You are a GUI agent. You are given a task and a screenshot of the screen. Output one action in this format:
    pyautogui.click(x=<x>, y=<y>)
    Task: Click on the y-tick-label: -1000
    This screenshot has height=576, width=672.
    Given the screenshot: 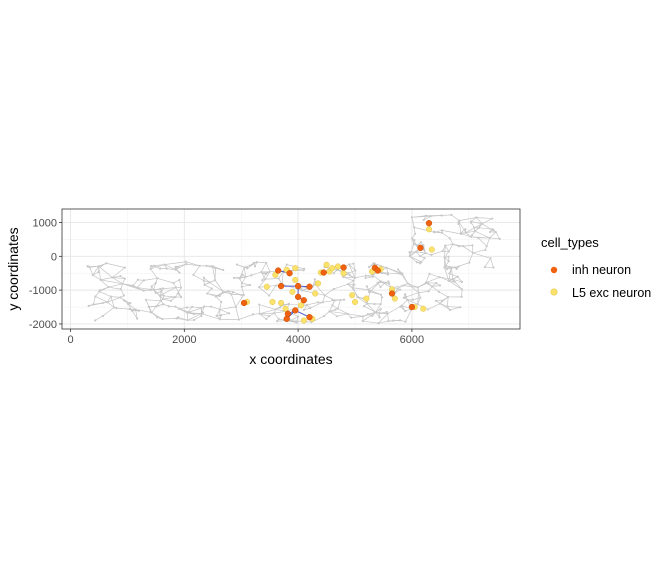 What is the action you would take?
    pyautogui.click(x=43, y=291)
    